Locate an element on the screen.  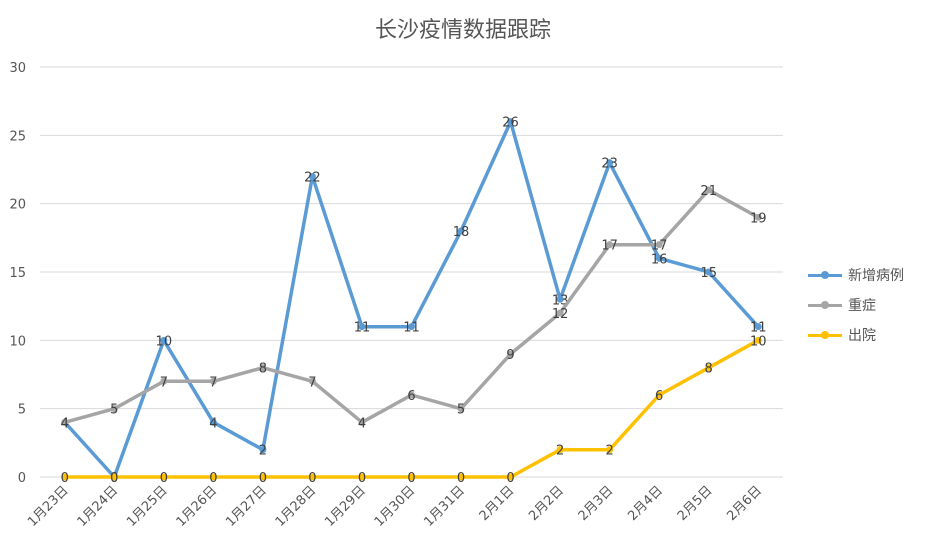
y-tick-label: 15 is located at coordinates (17, 273).